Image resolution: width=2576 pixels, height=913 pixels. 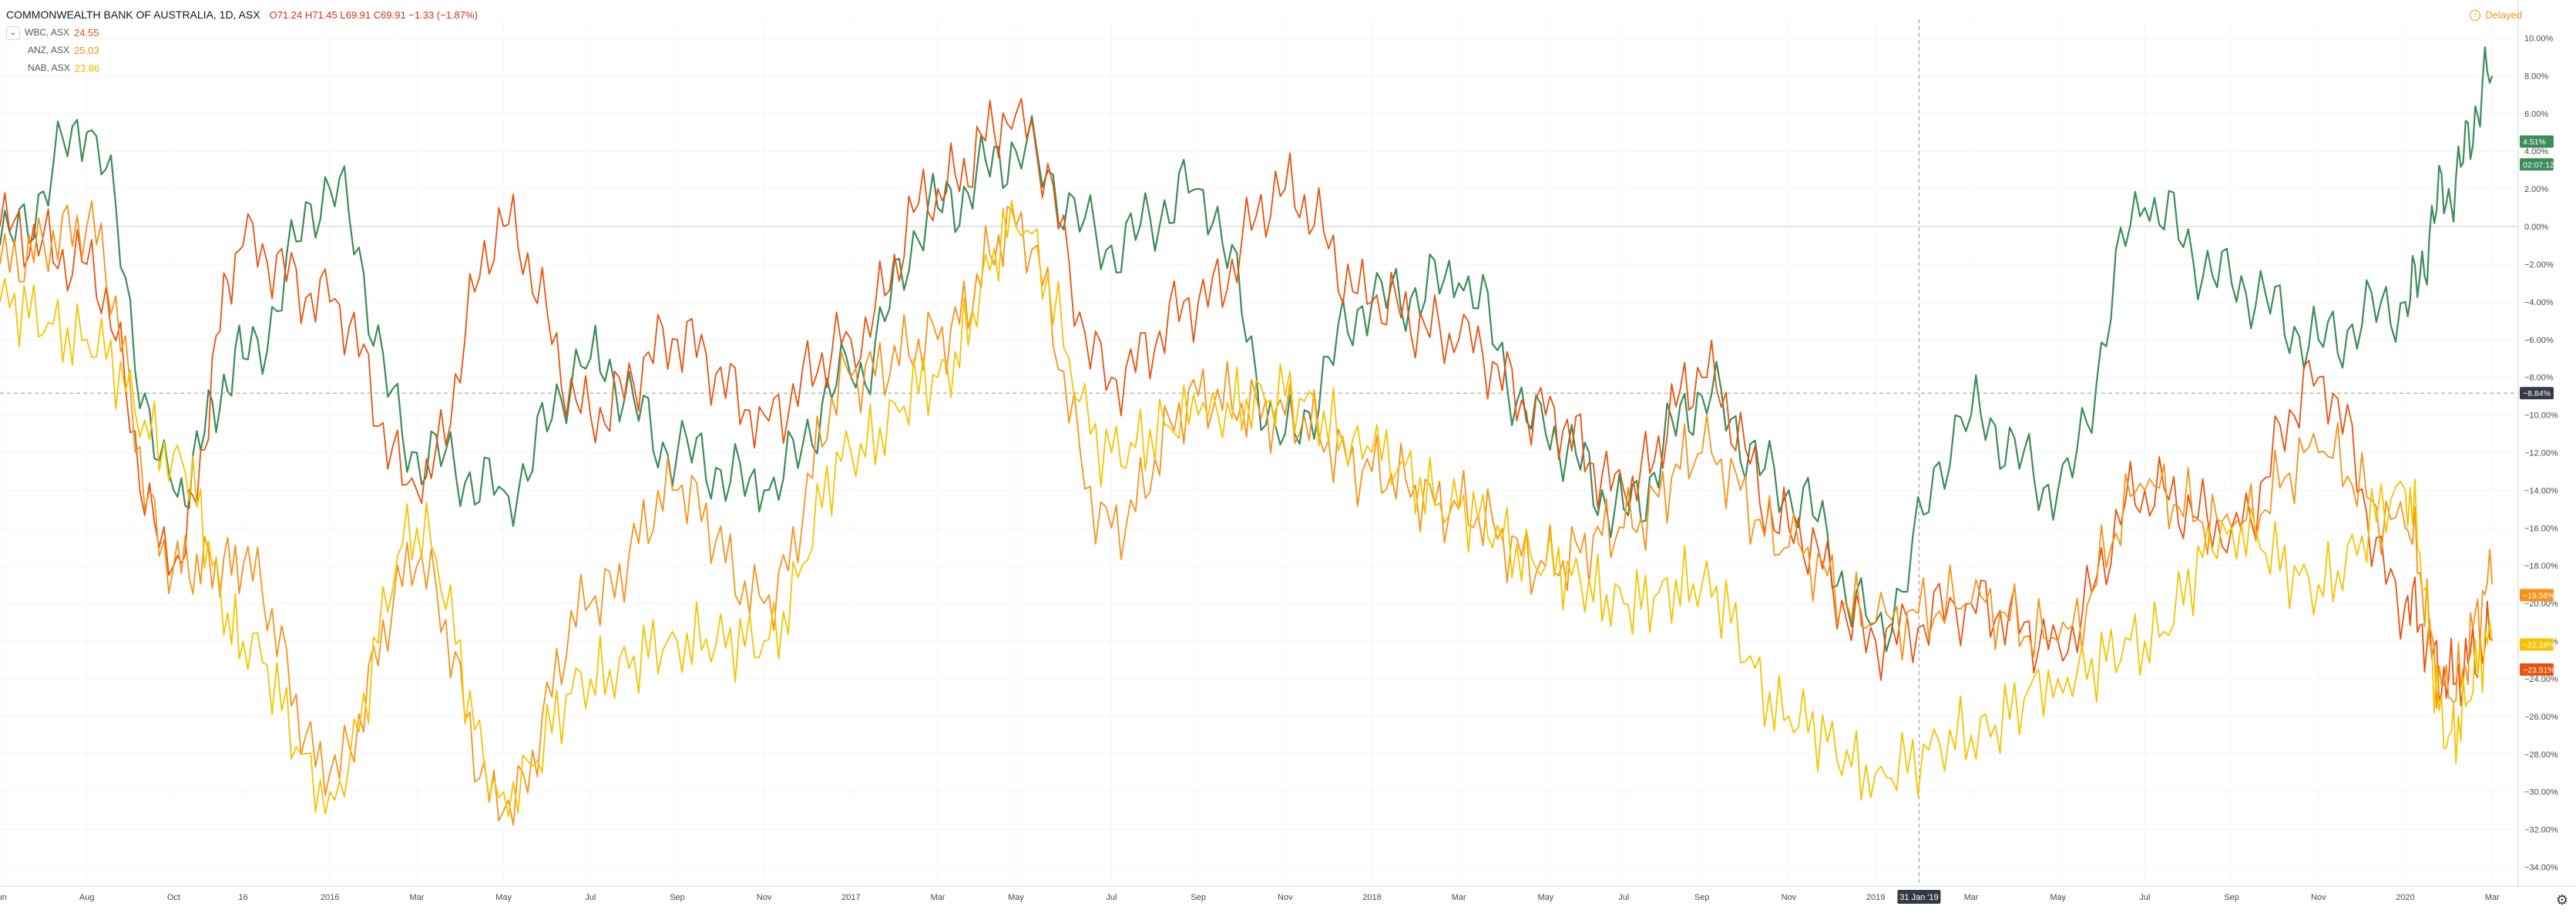 I want to click on x-tick-label: 31 Jan '19, so click(x=1918, y=897).